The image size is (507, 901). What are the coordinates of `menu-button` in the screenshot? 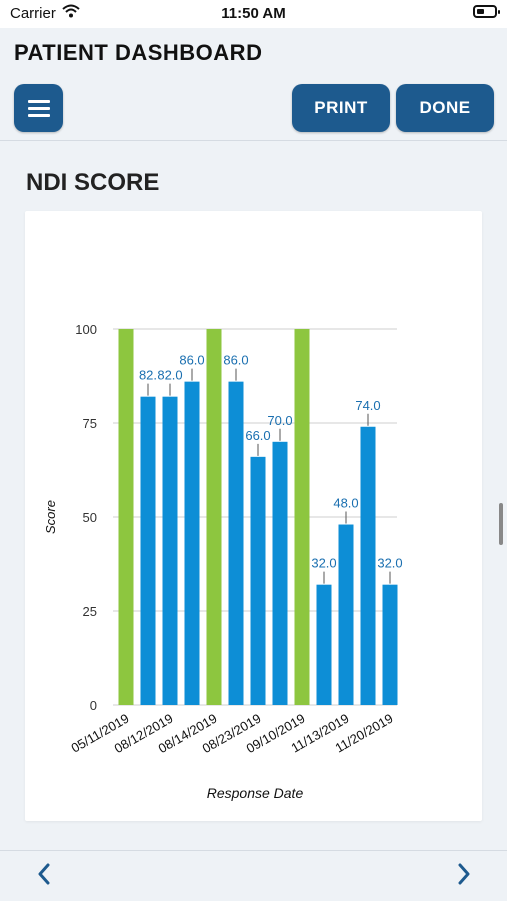 It's located at (38, 108).